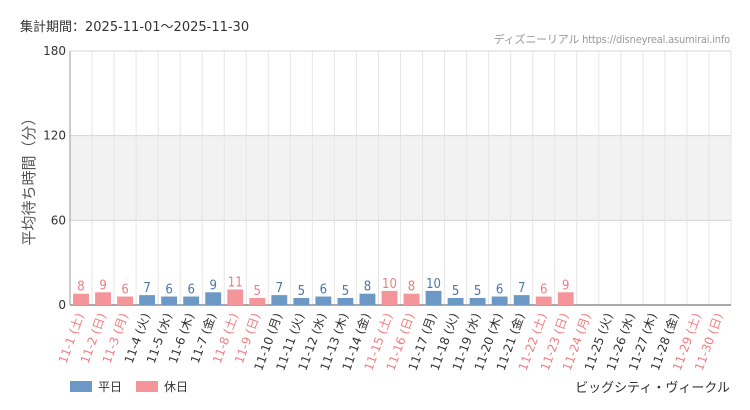  I want to click on value-label-21: 7, so click(521, 288).